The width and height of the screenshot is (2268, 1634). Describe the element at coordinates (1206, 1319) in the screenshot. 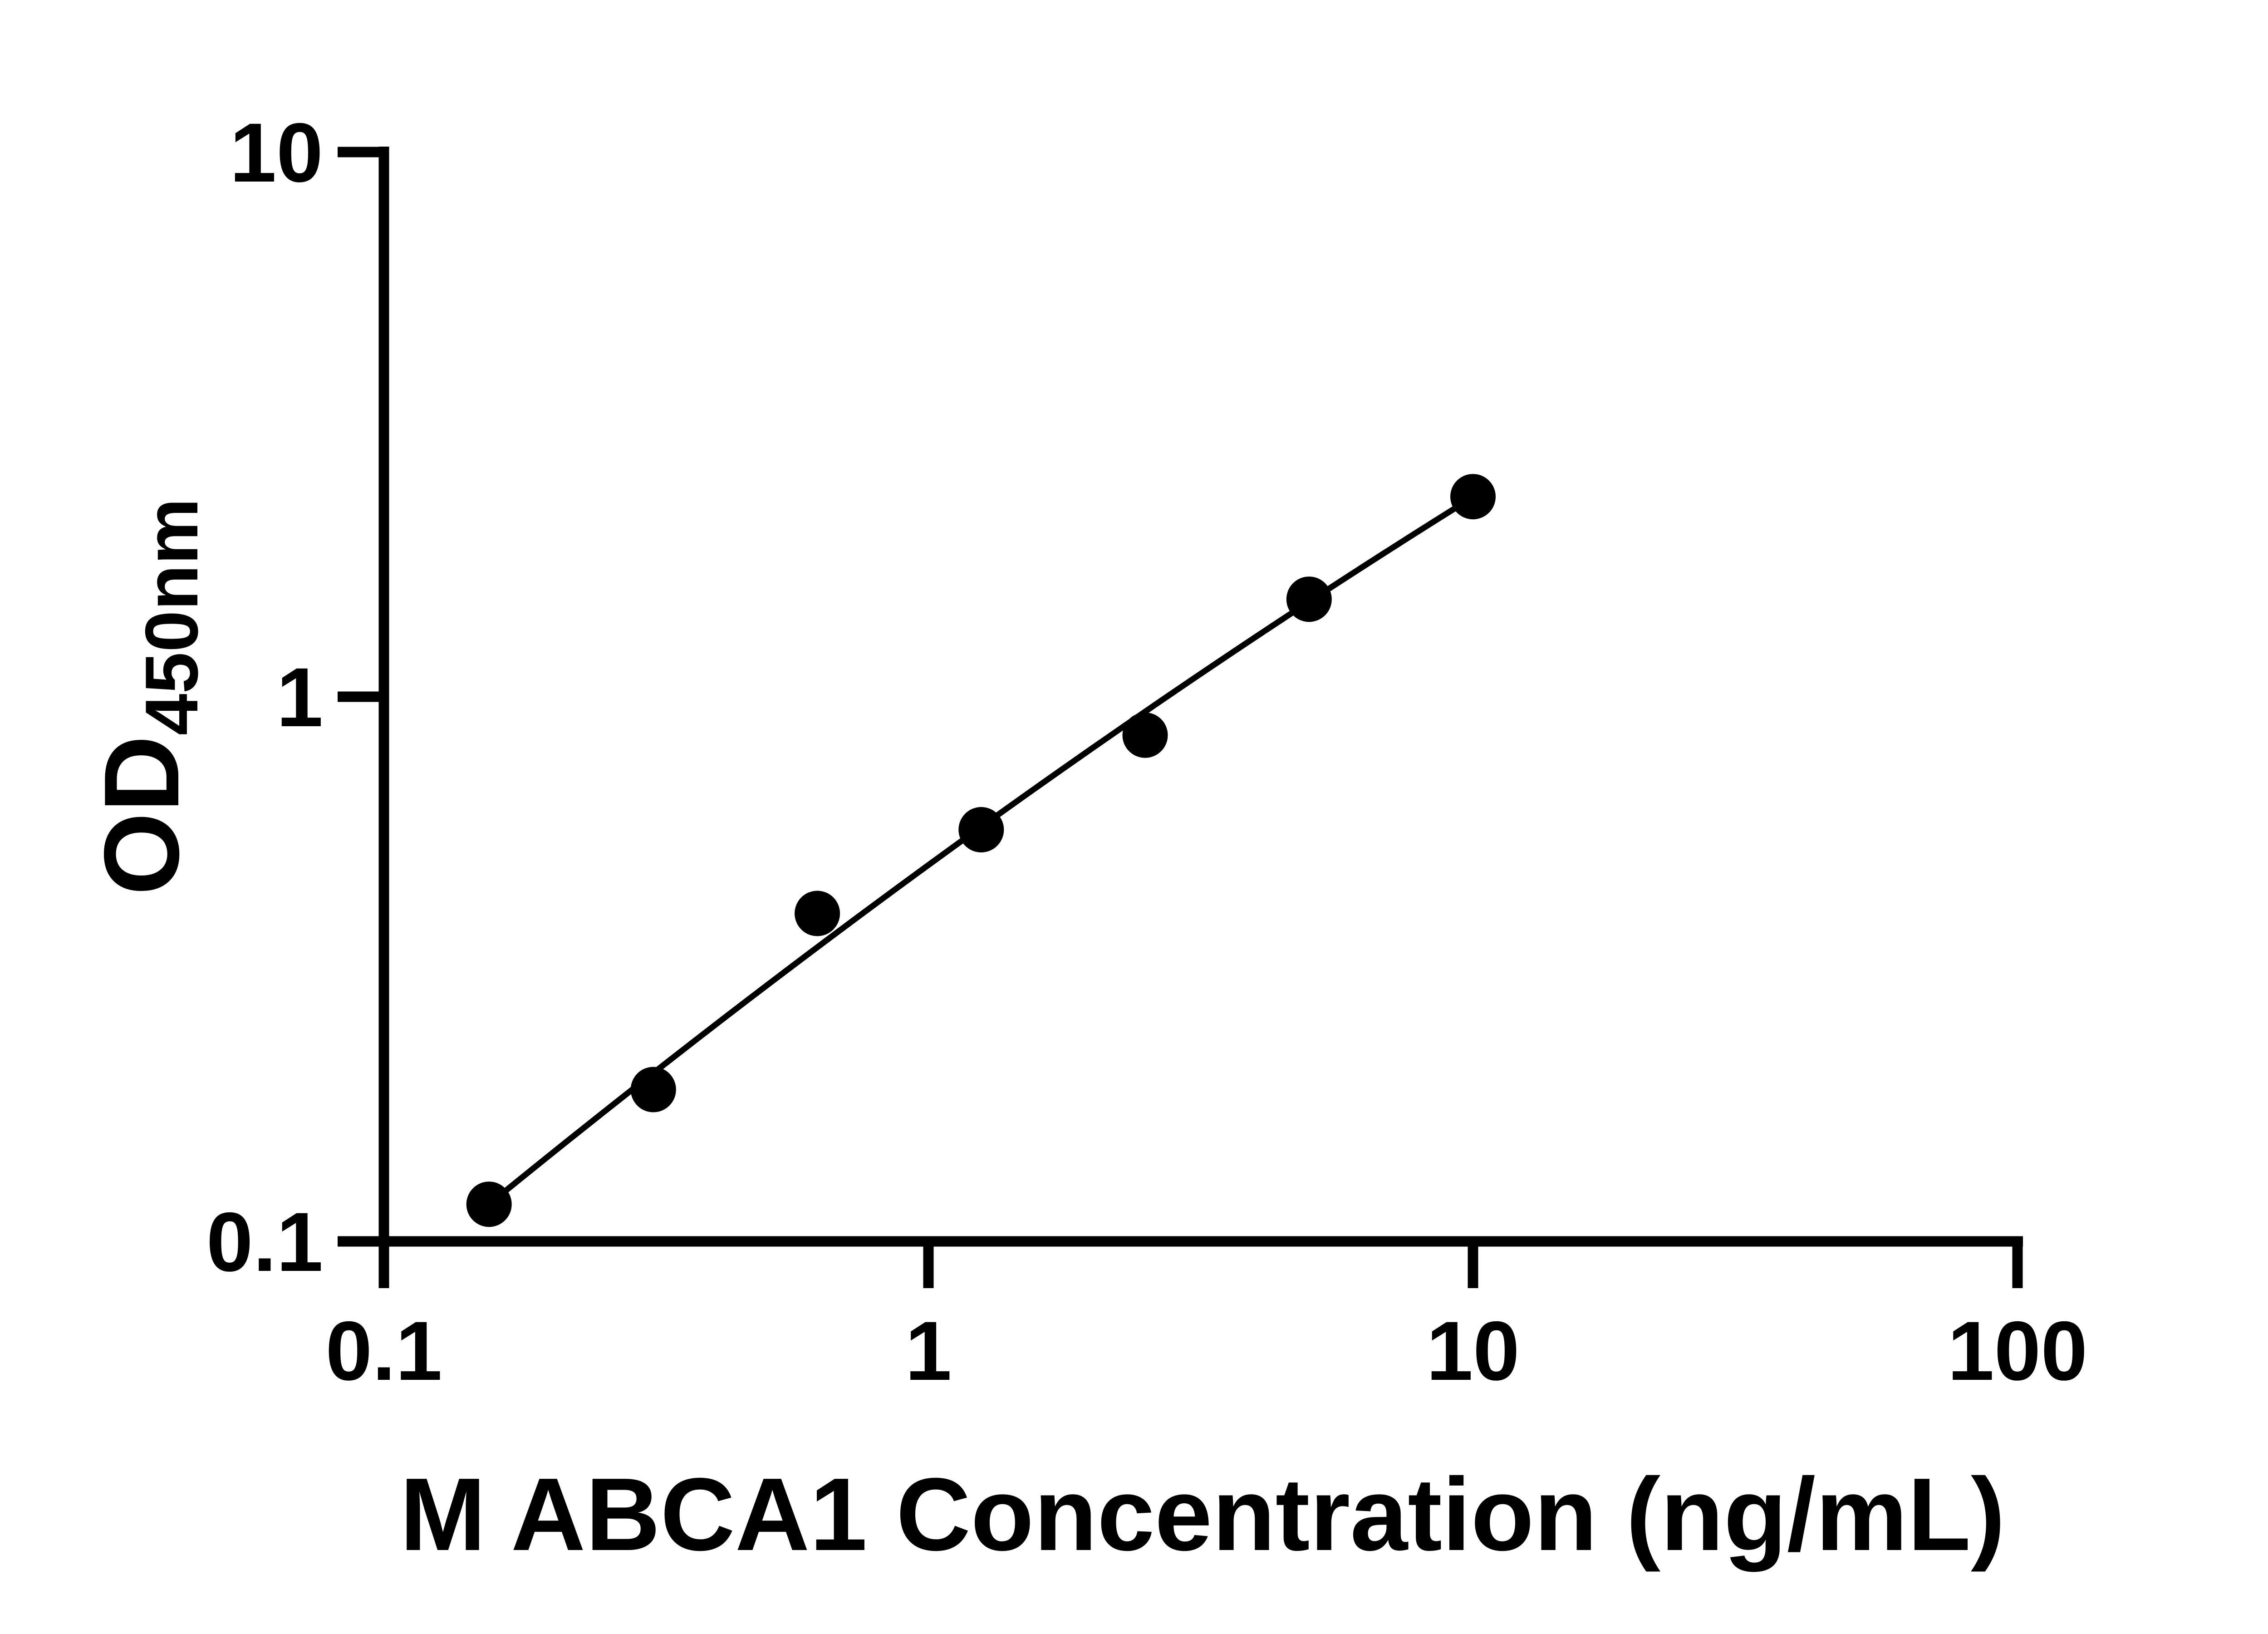

I see `x-axis-ticks: 0.1 1 10 100` at that location.